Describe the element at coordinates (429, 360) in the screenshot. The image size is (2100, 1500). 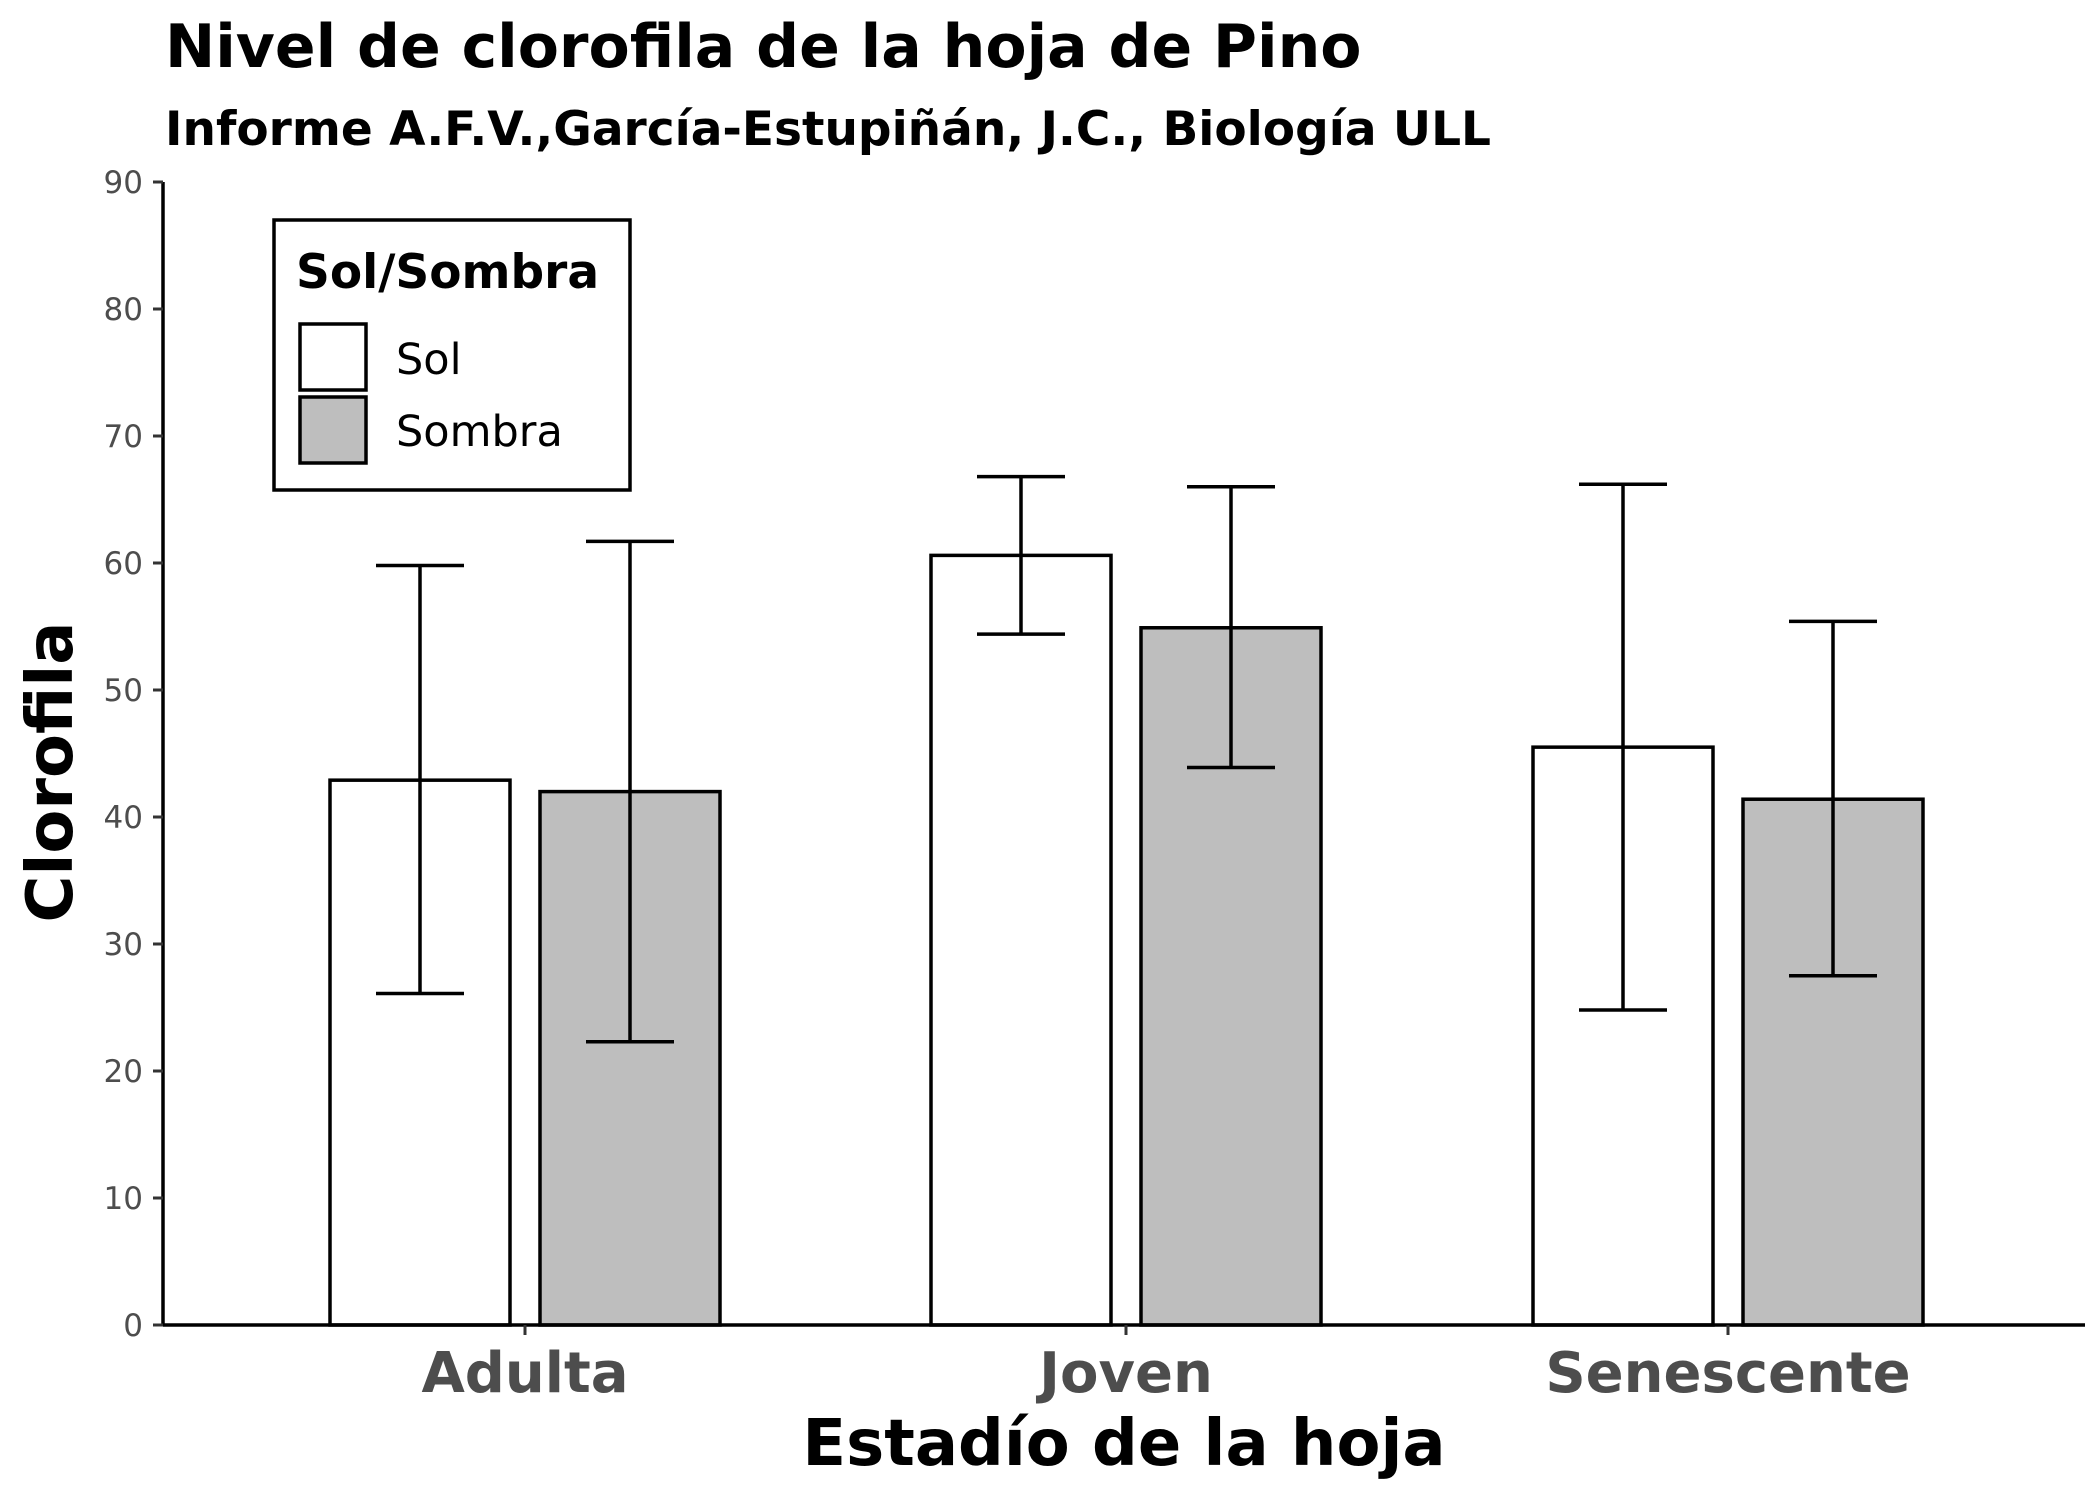
I see `legend-label-sol: Sol` at that location.